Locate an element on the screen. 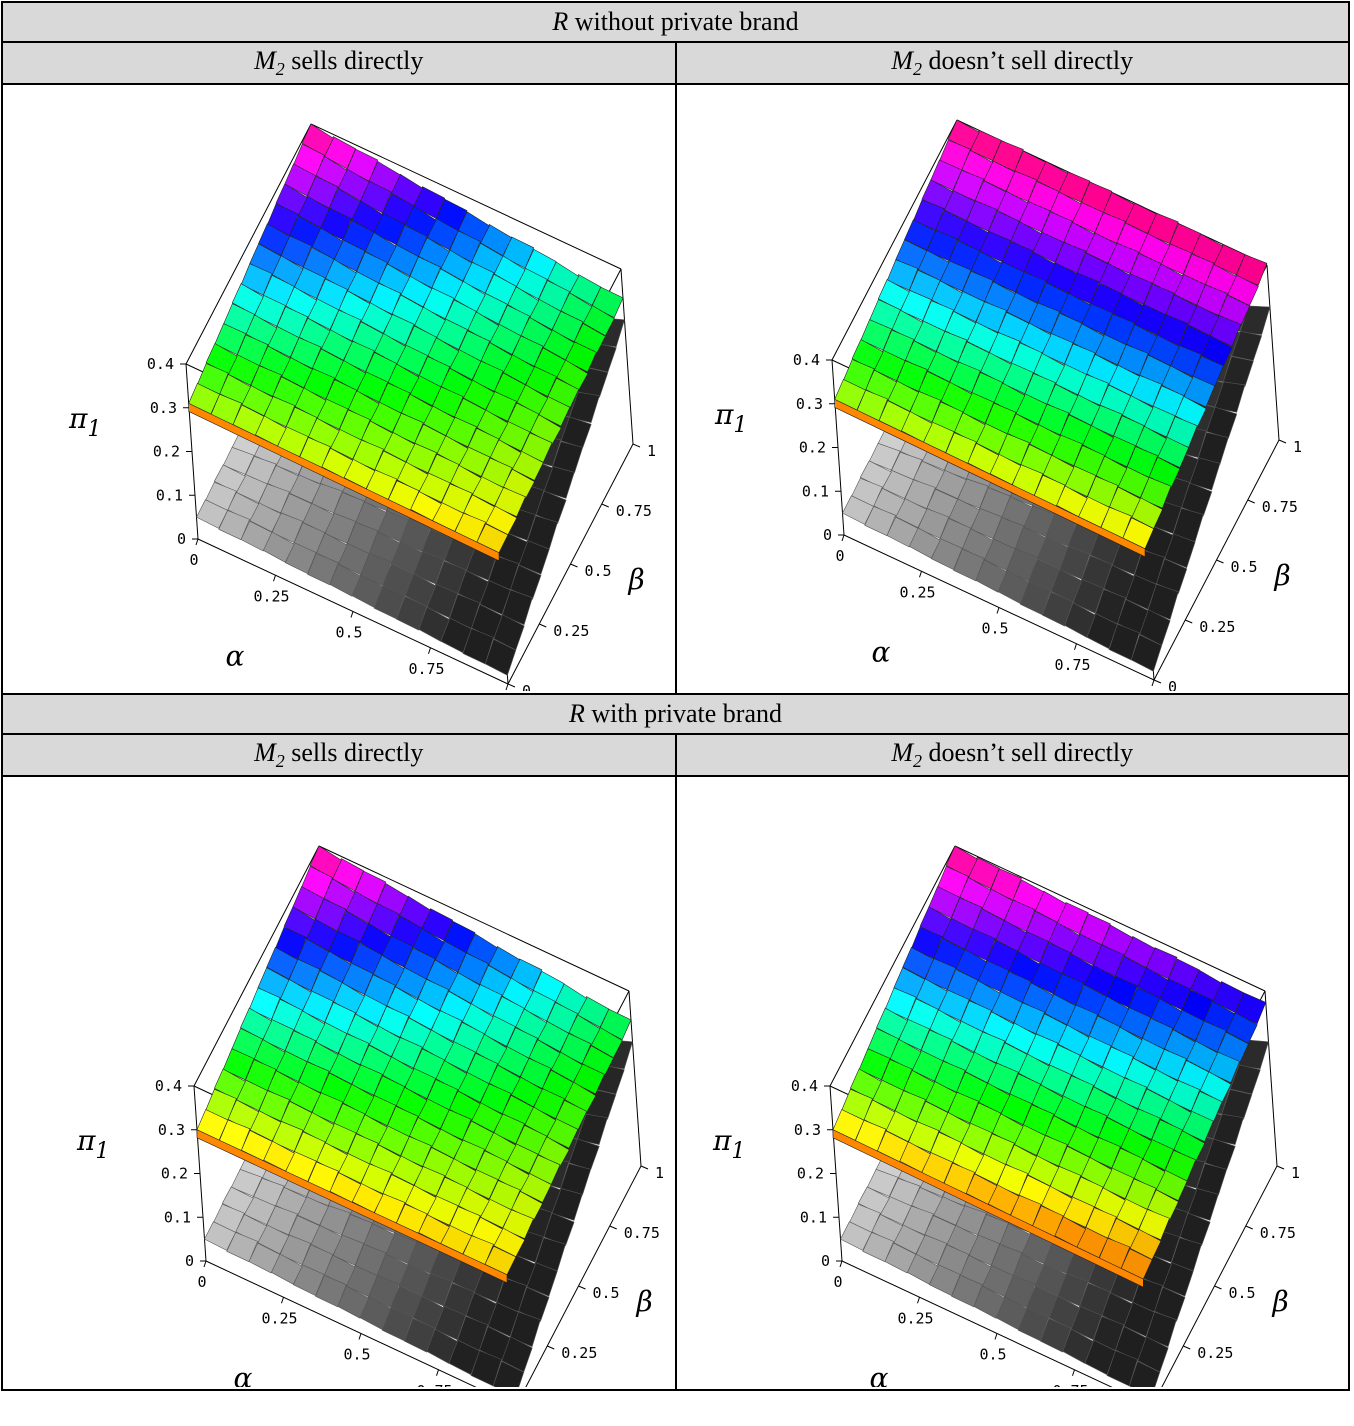  section-header-top: R without private brand is located at coordinates (675, 22).